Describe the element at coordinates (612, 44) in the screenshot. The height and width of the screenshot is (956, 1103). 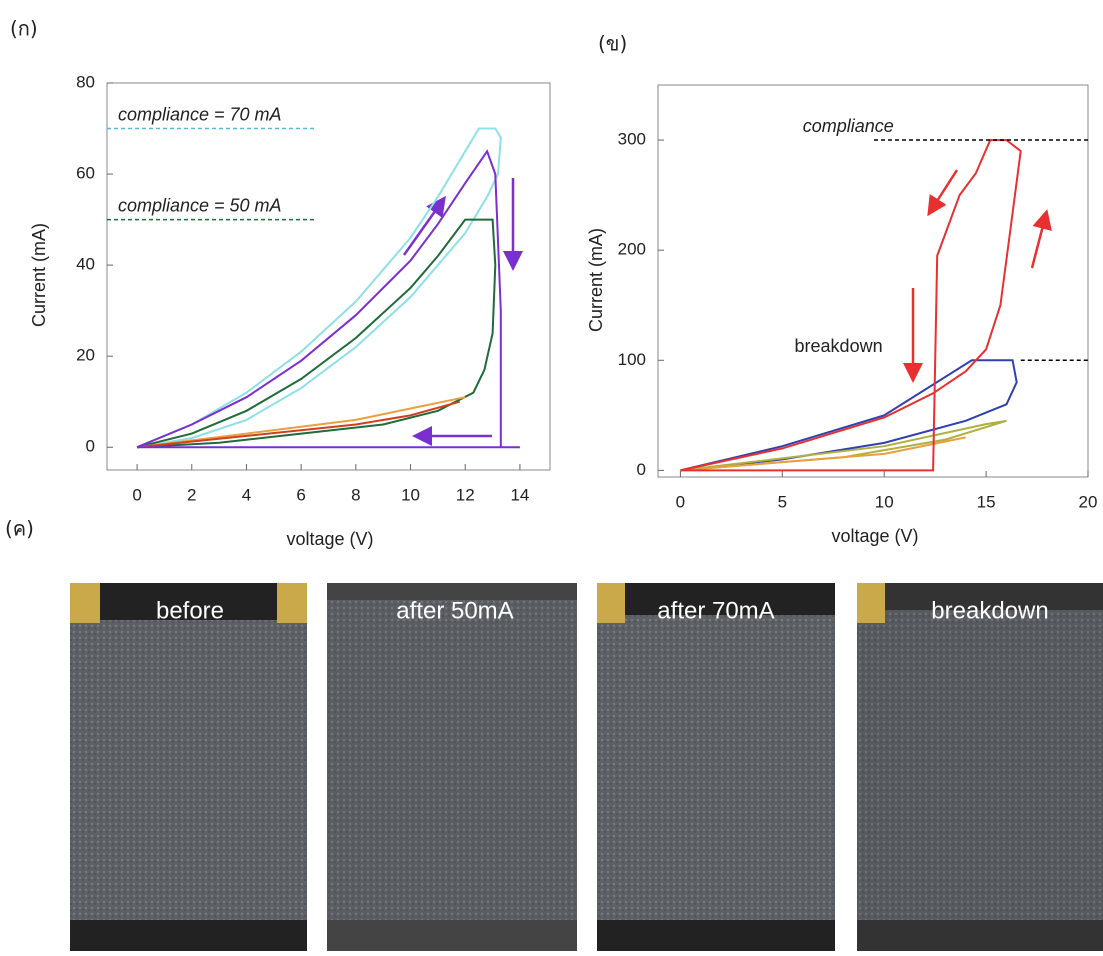
I see `panel-label: (ข)` at that location.